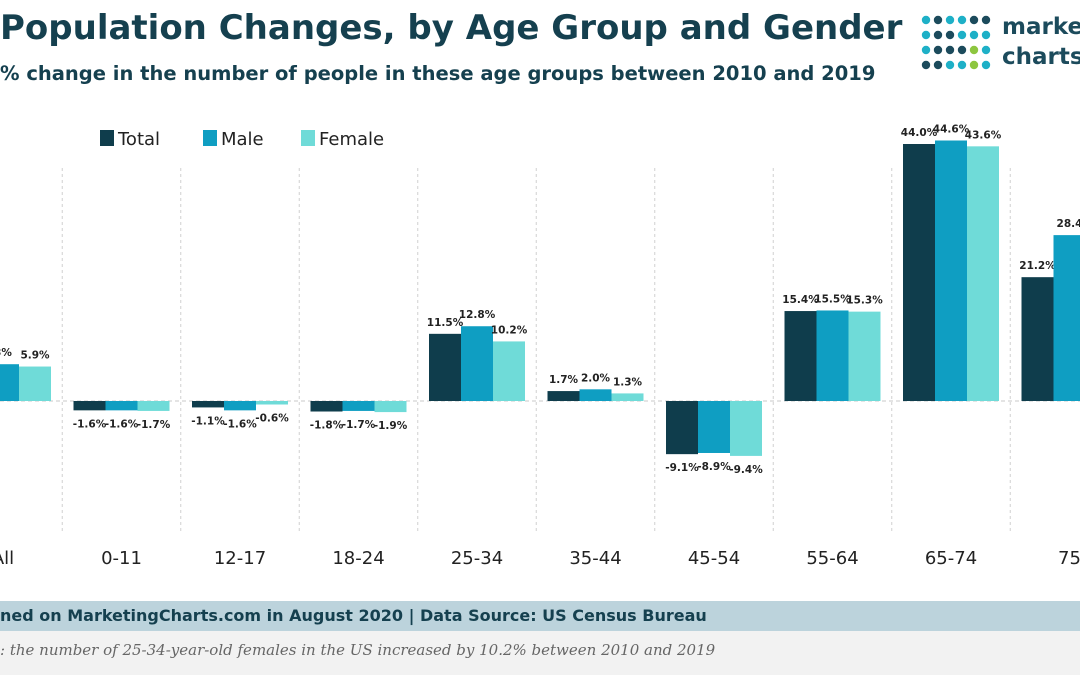 This screenshot has width=1080, height=675. Describe the element at coordinates (208, 421) in the screenshot. I see `data-label: -1.1%` at that location.